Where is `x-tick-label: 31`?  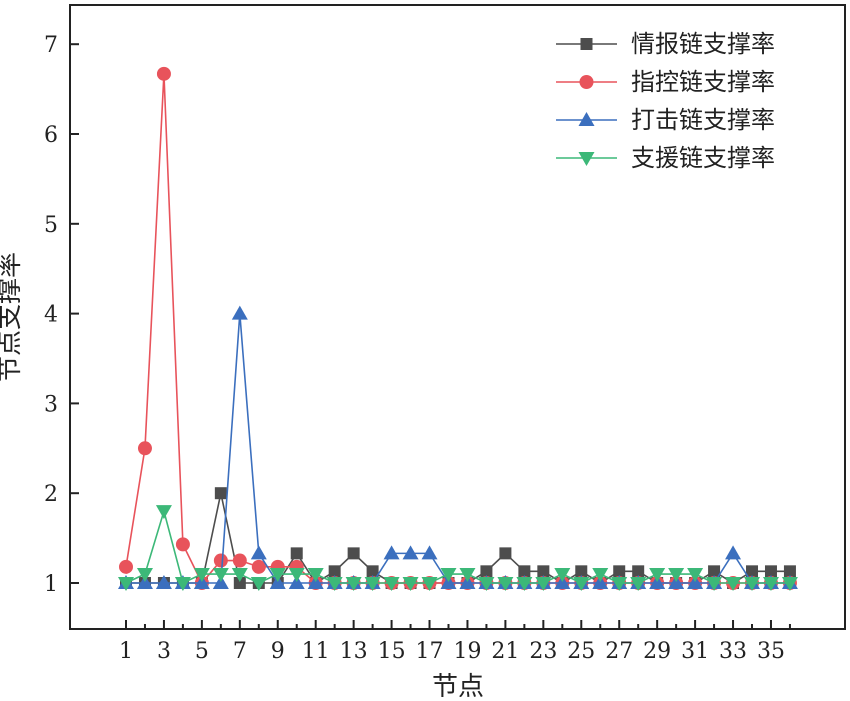 x-tick-label: 31 is located at coordinates (695, 651).